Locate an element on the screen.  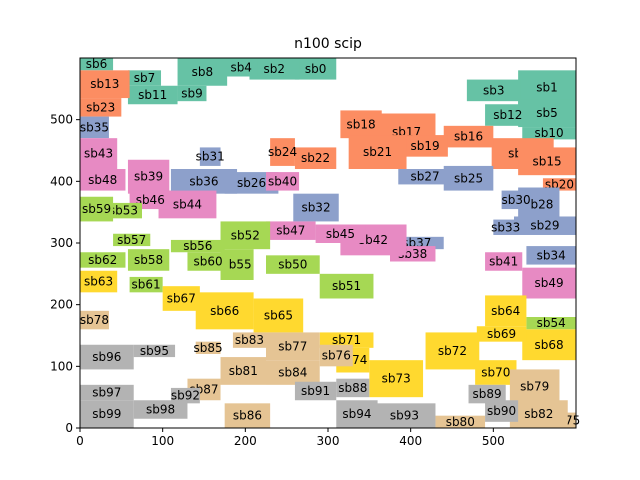
rect-label: sb57 is located at coordinates (131, 240).